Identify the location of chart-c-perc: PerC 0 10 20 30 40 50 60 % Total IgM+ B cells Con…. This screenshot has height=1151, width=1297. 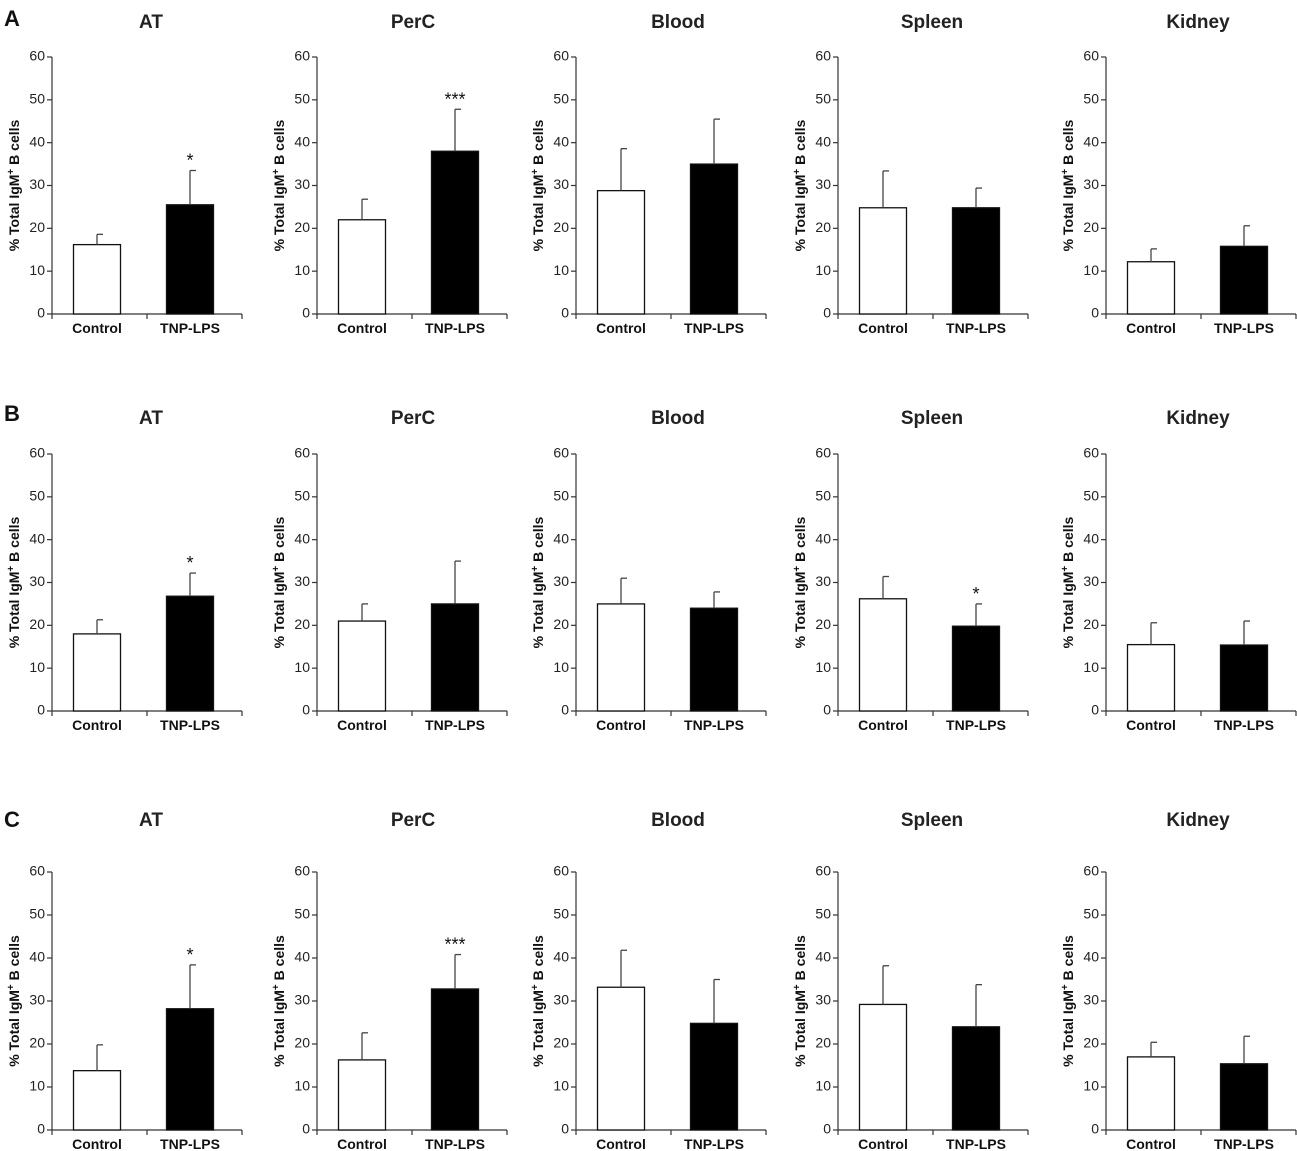
(389, 980).